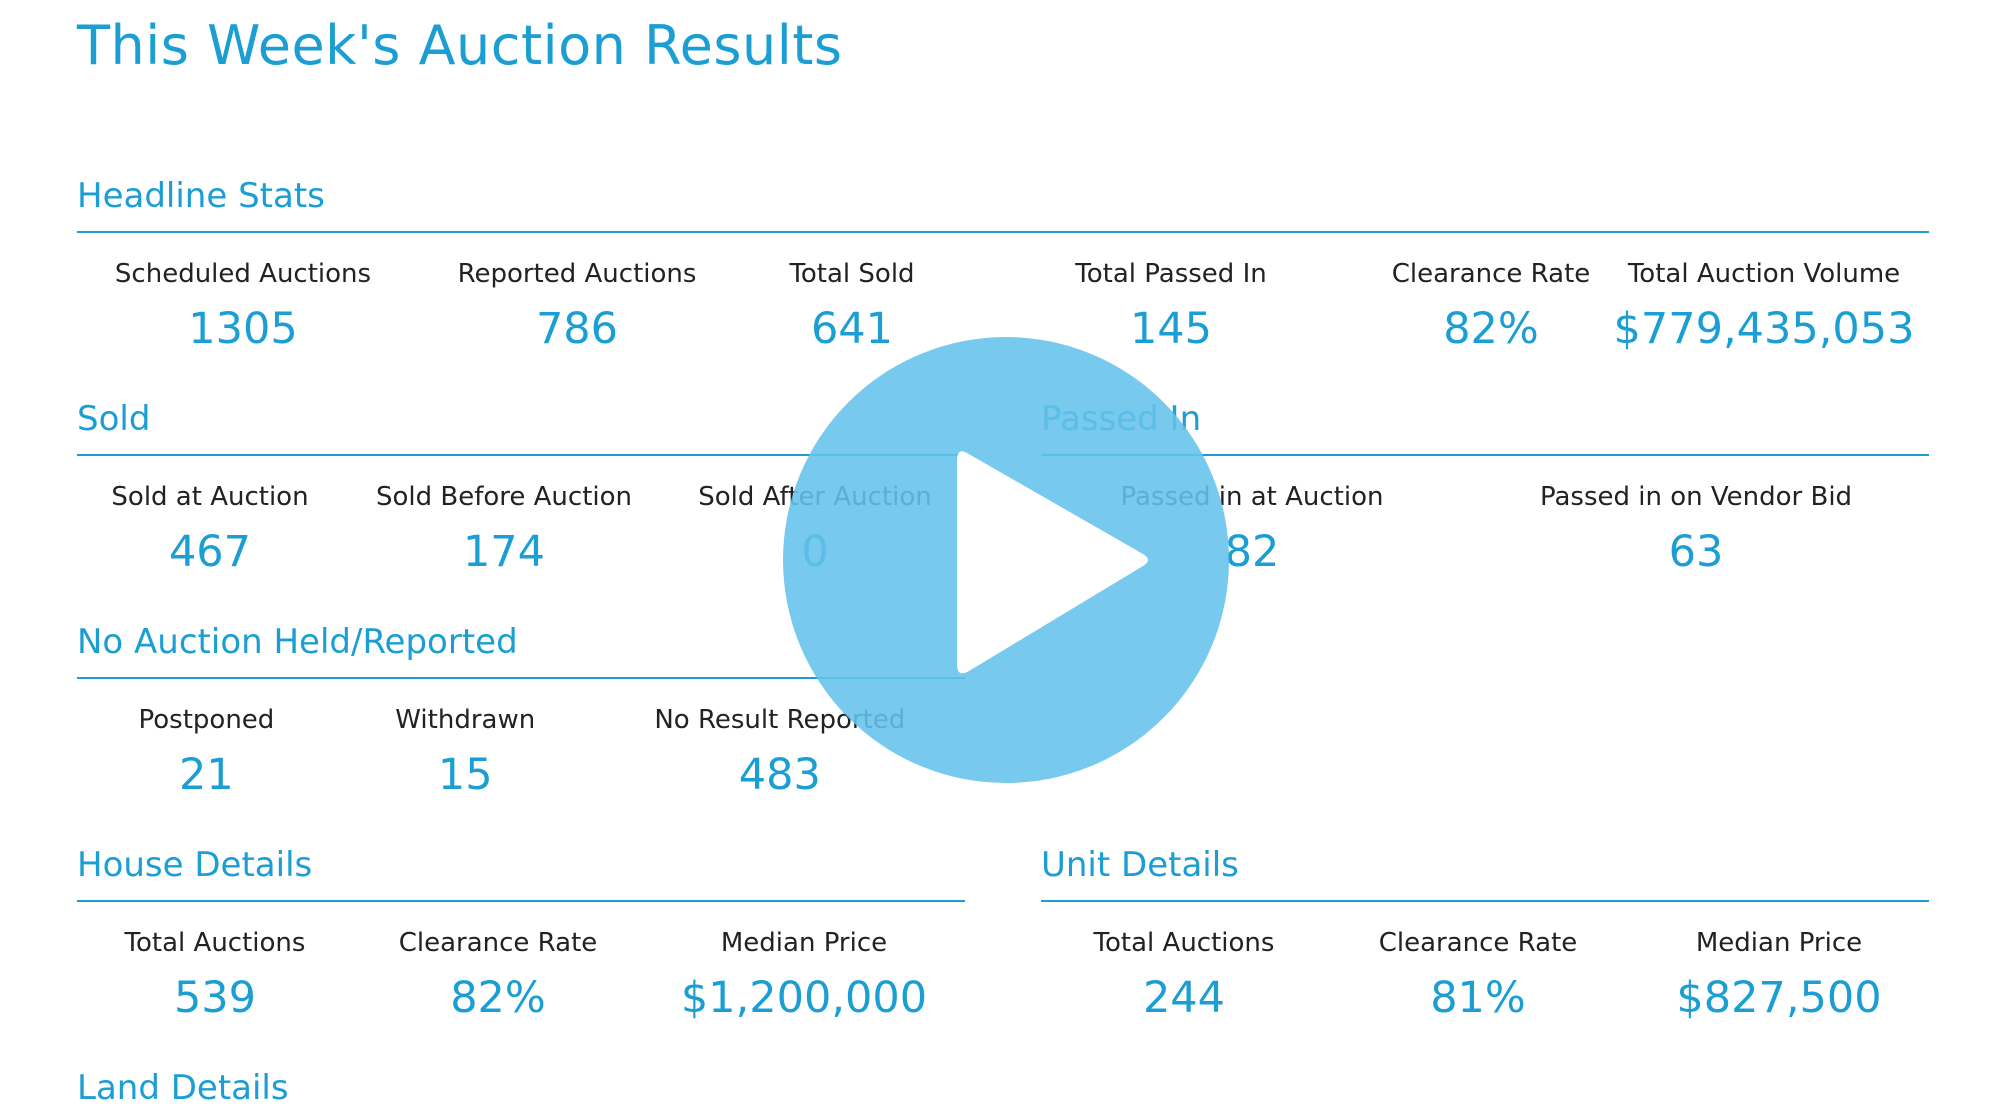 This screenshot has height=1111, width=2000. What do you see at coordinates (460, 45) in the screenshot?
I see `page-title: This Week's Auction Results` at bounding box center [460, 45].